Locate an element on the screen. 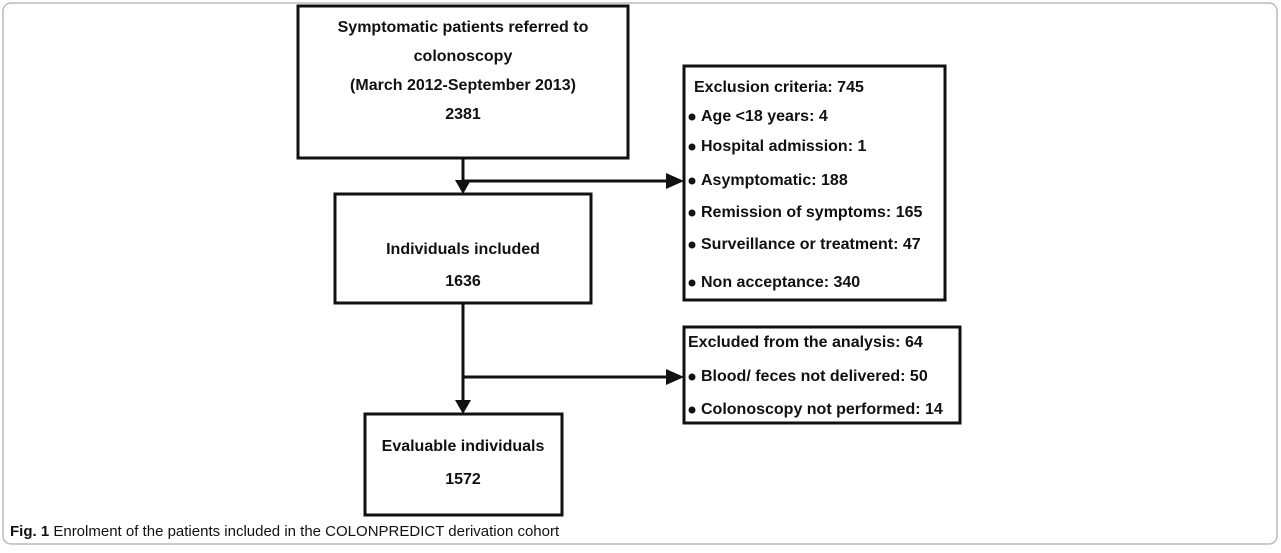  node-text: Symptomatic patients referred to is located at coordinates (463, 27).